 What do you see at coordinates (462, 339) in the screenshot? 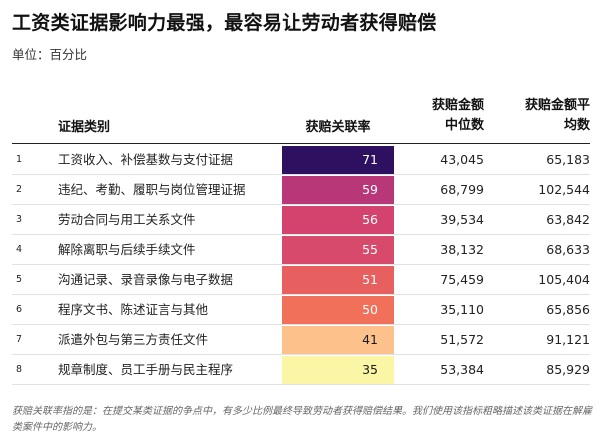
I see `row-median: 51,572` at bounding box center [462, 339].